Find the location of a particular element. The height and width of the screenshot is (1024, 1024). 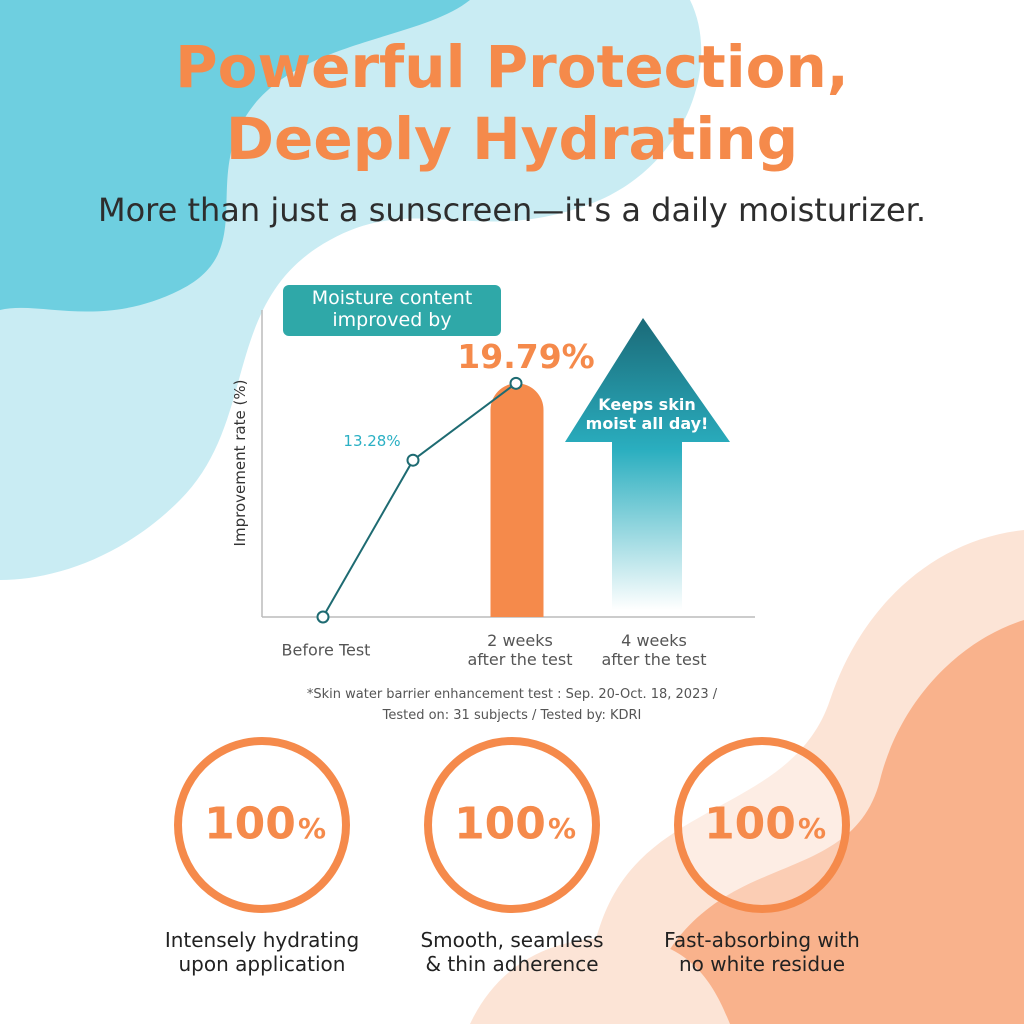

title-line: Powerful Protection, is located at coordinates (512, 67).